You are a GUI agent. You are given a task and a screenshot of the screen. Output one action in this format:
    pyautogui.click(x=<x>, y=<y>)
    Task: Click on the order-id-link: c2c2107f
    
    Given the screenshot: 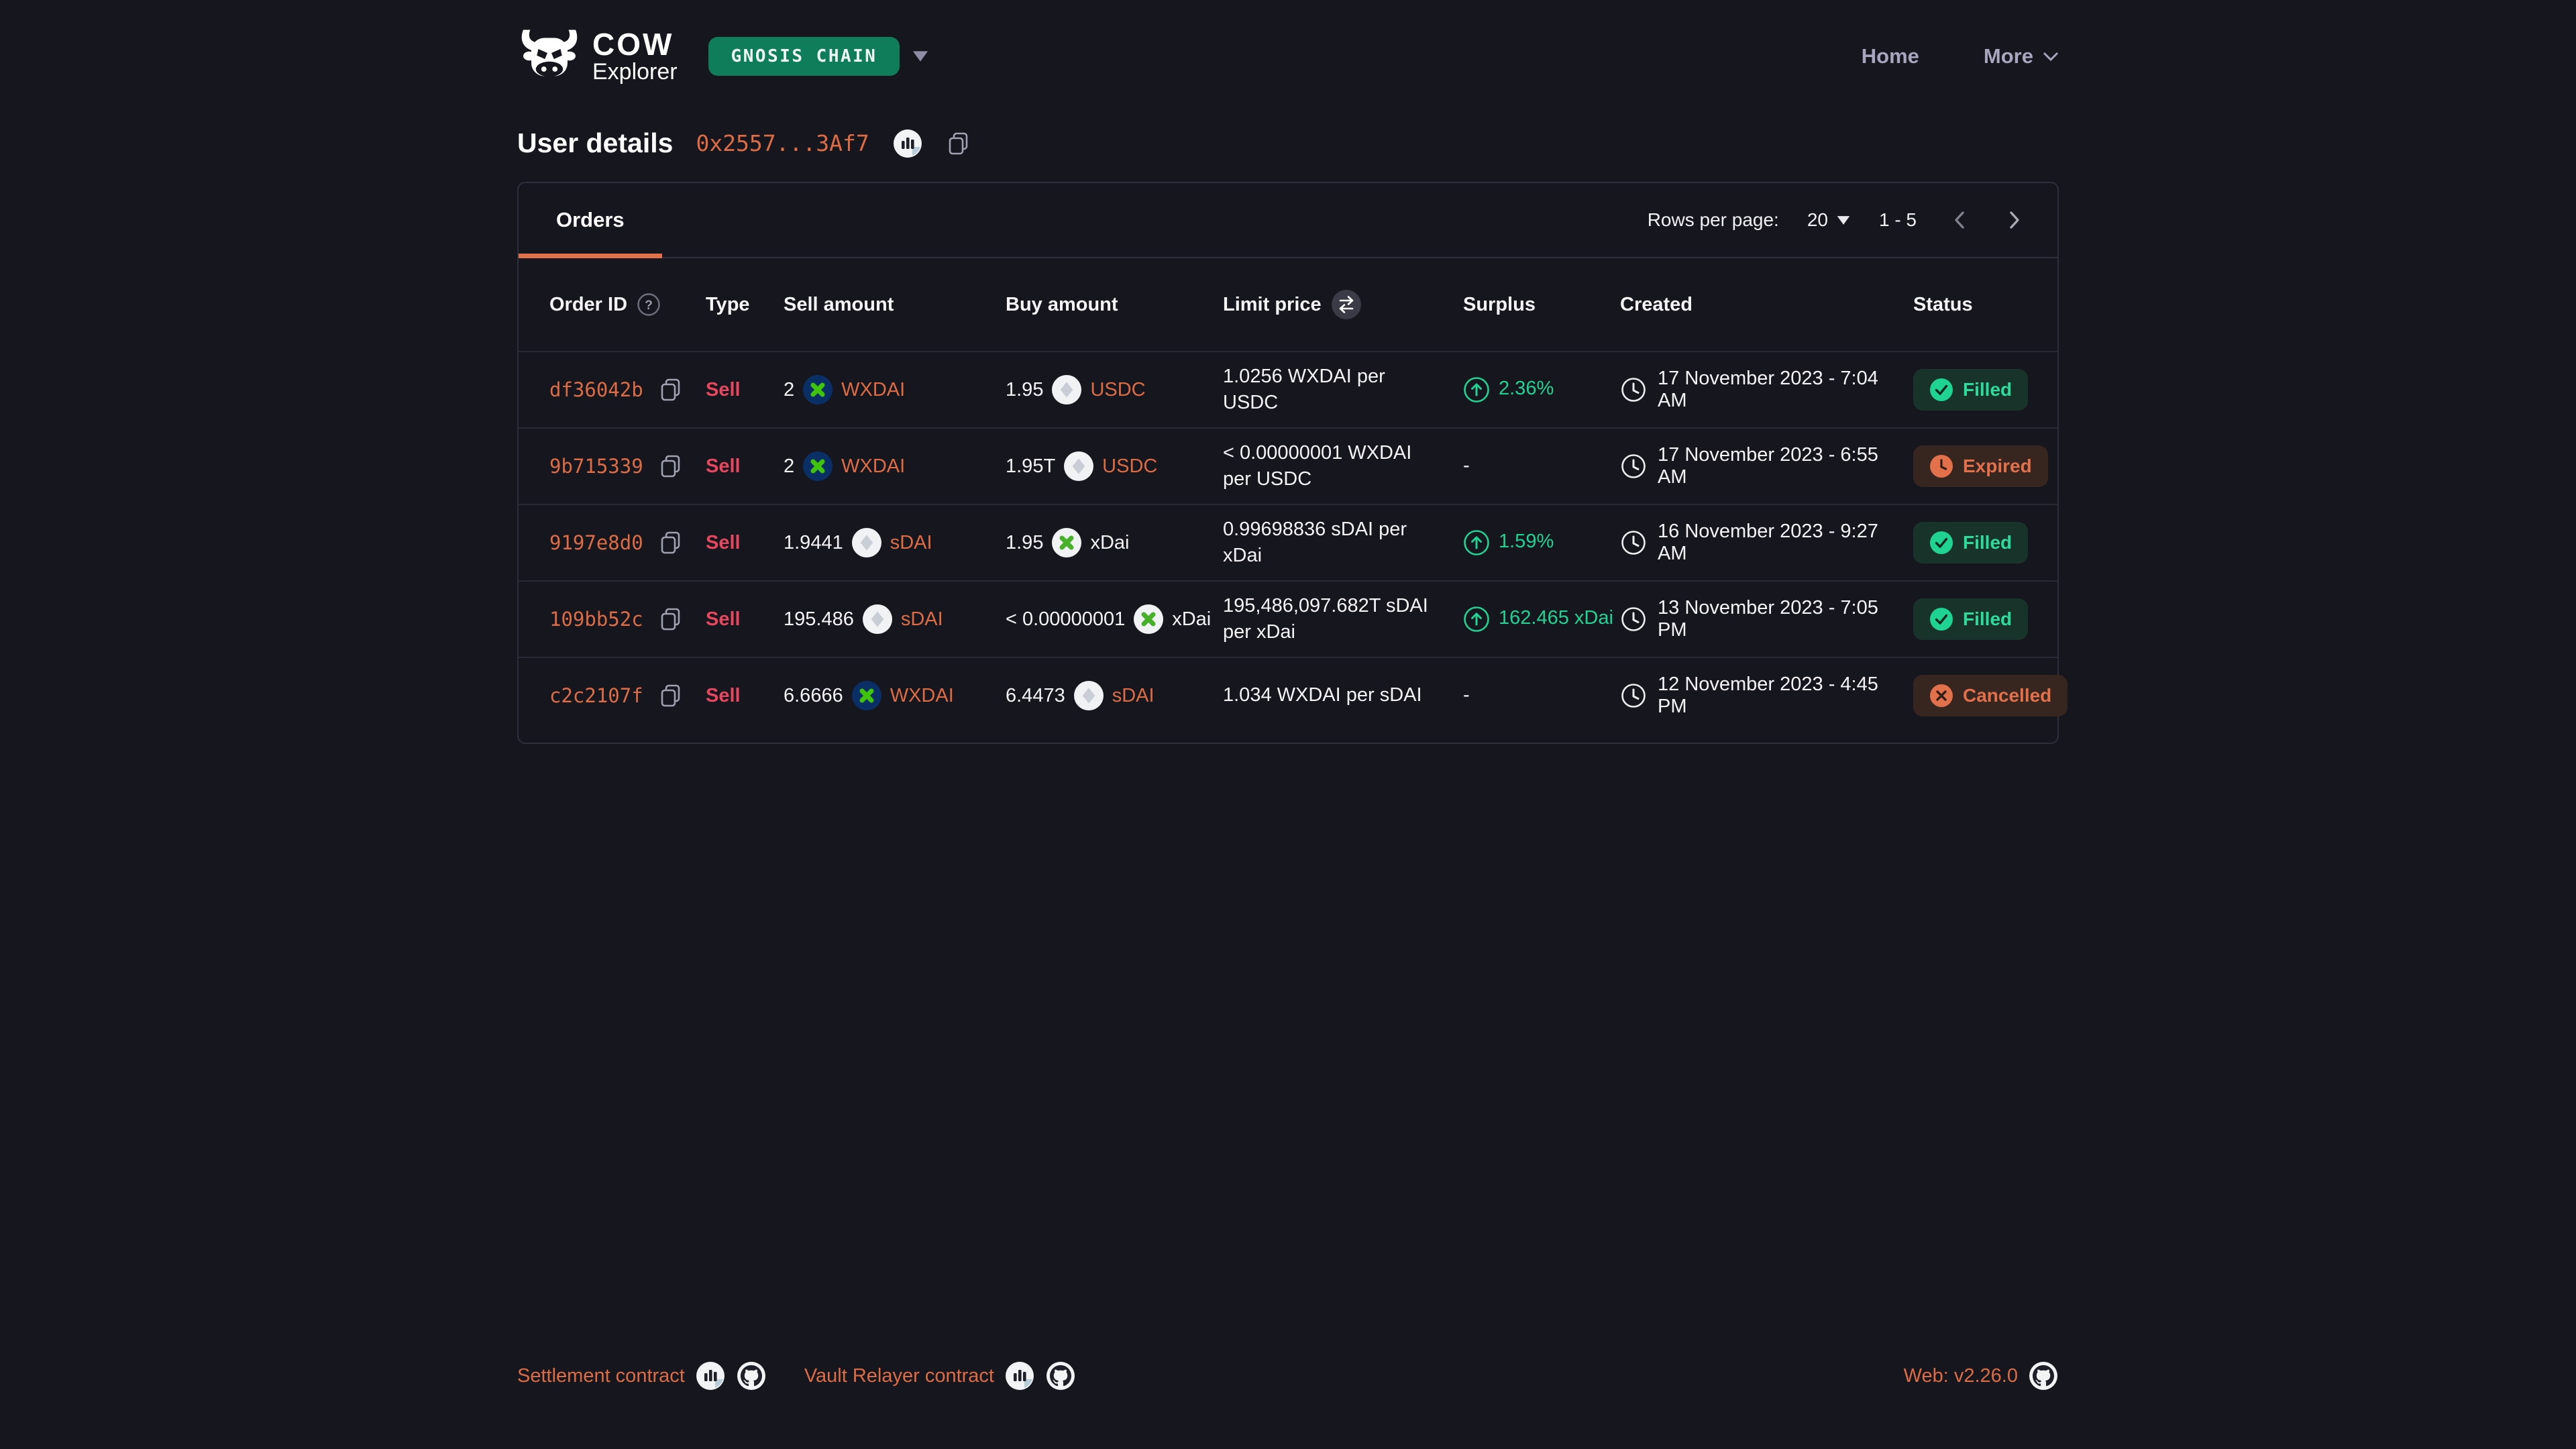 What is the action you would take?
    pyautogui.click(x=596, y=695)
    